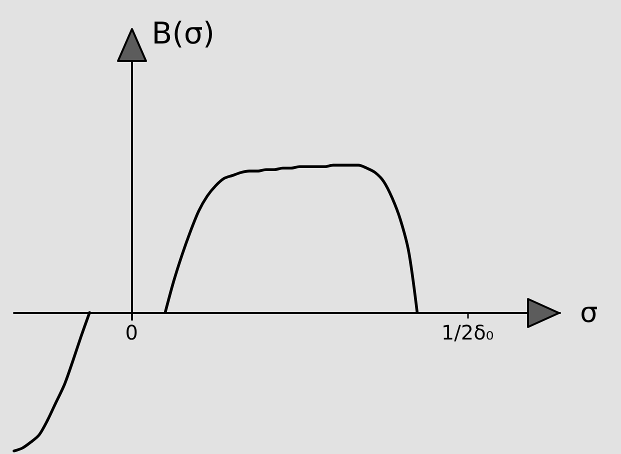 The image size is (621, 454). What do you see at coordinates (183, 34) in the screenshot?
I see `y-axis-title: B(σ)` at bounding box center [183, 34].